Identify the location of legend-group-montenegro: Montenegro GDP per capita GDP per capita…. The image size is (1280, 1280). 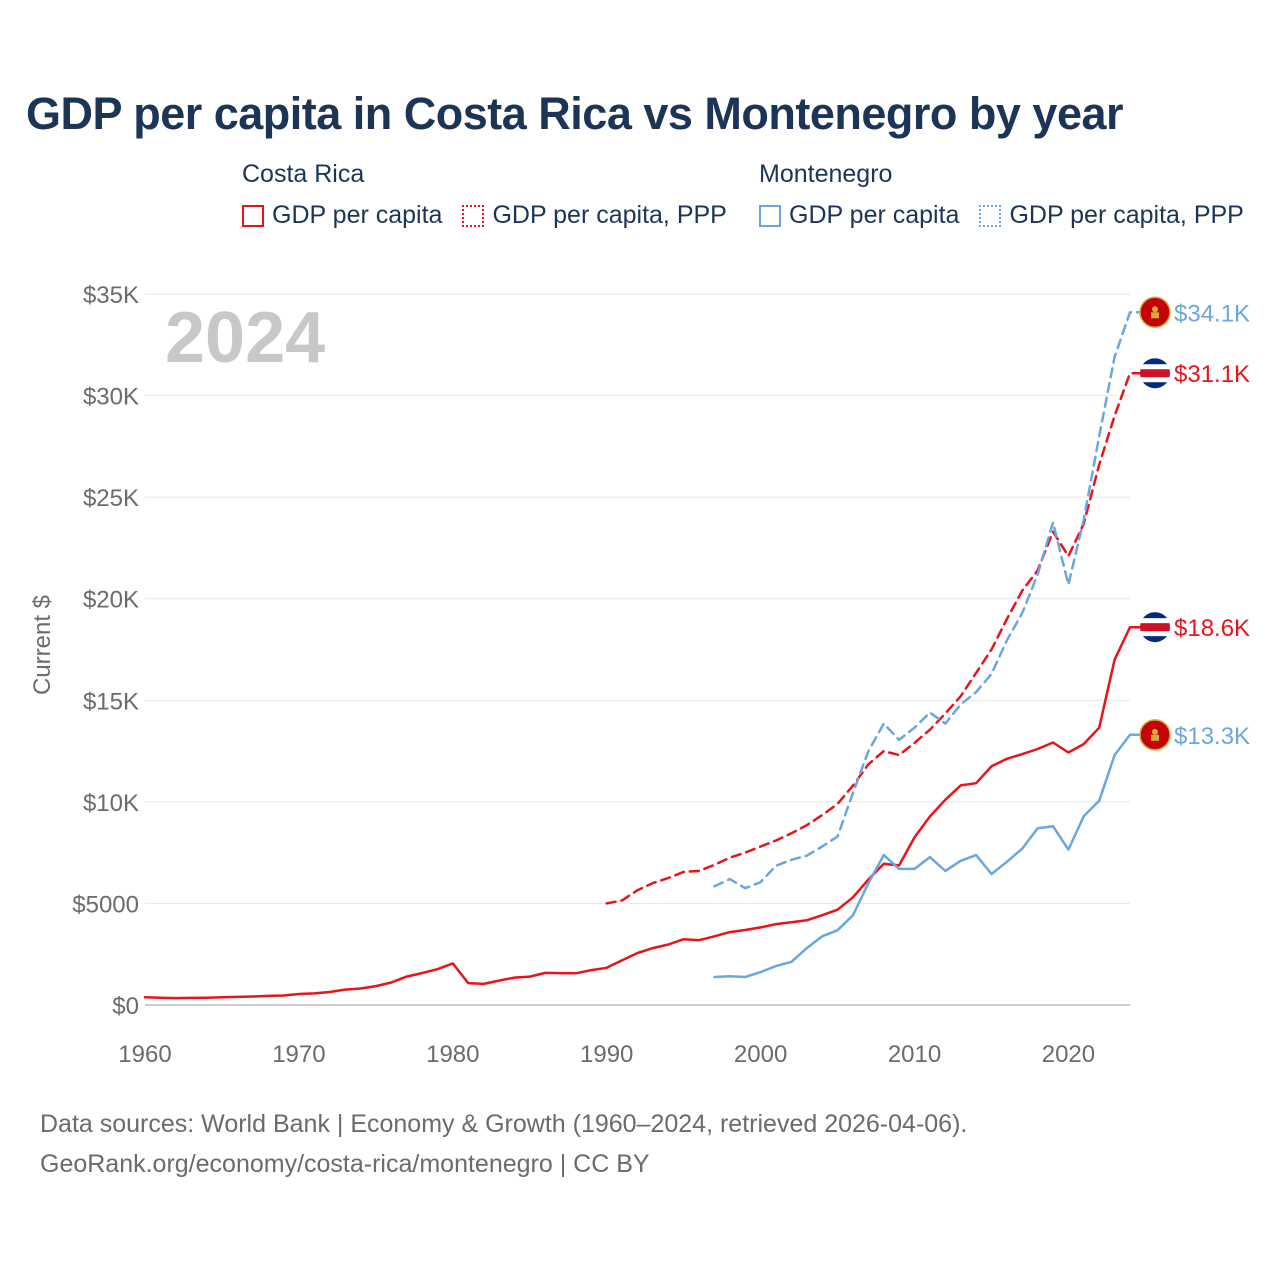
(1011, 195).